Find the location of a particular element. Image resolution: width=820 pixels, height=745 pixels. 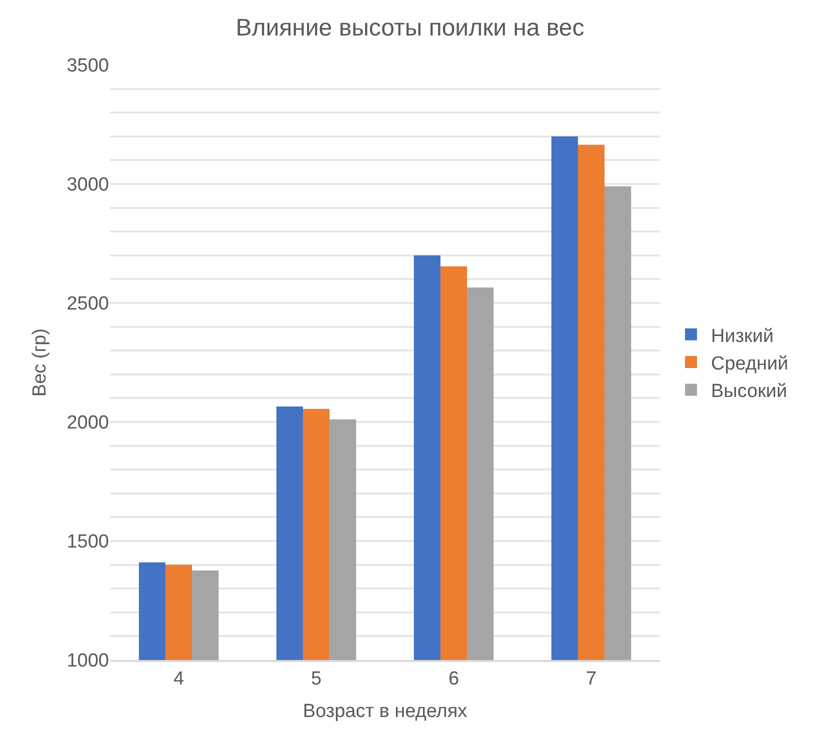

legend-label: Низкий is located at coordinates (742, 336).